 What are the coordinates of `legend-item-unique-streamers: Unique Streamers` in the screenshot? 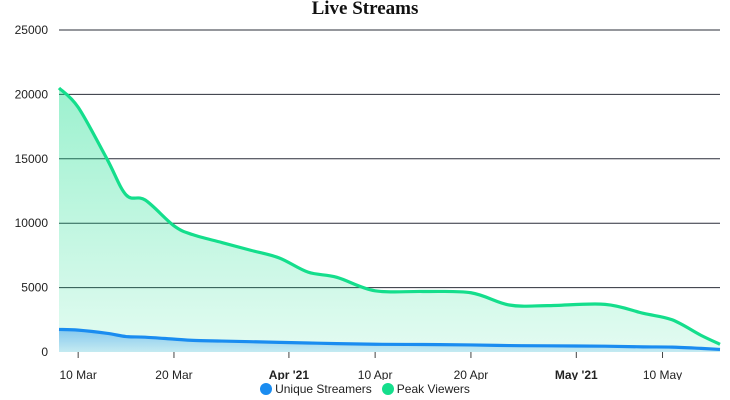 It's located at (316, 389).